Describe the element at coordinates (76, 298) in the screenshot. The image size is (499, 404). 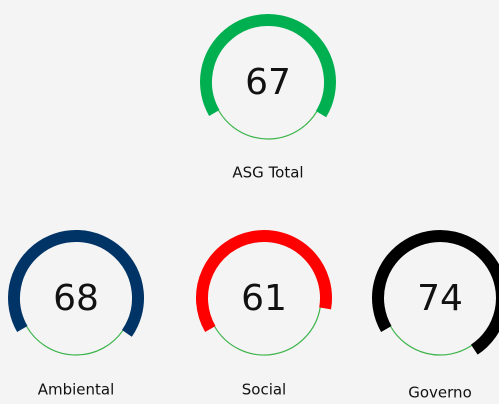
I see `gauge-value: 68` at that location.